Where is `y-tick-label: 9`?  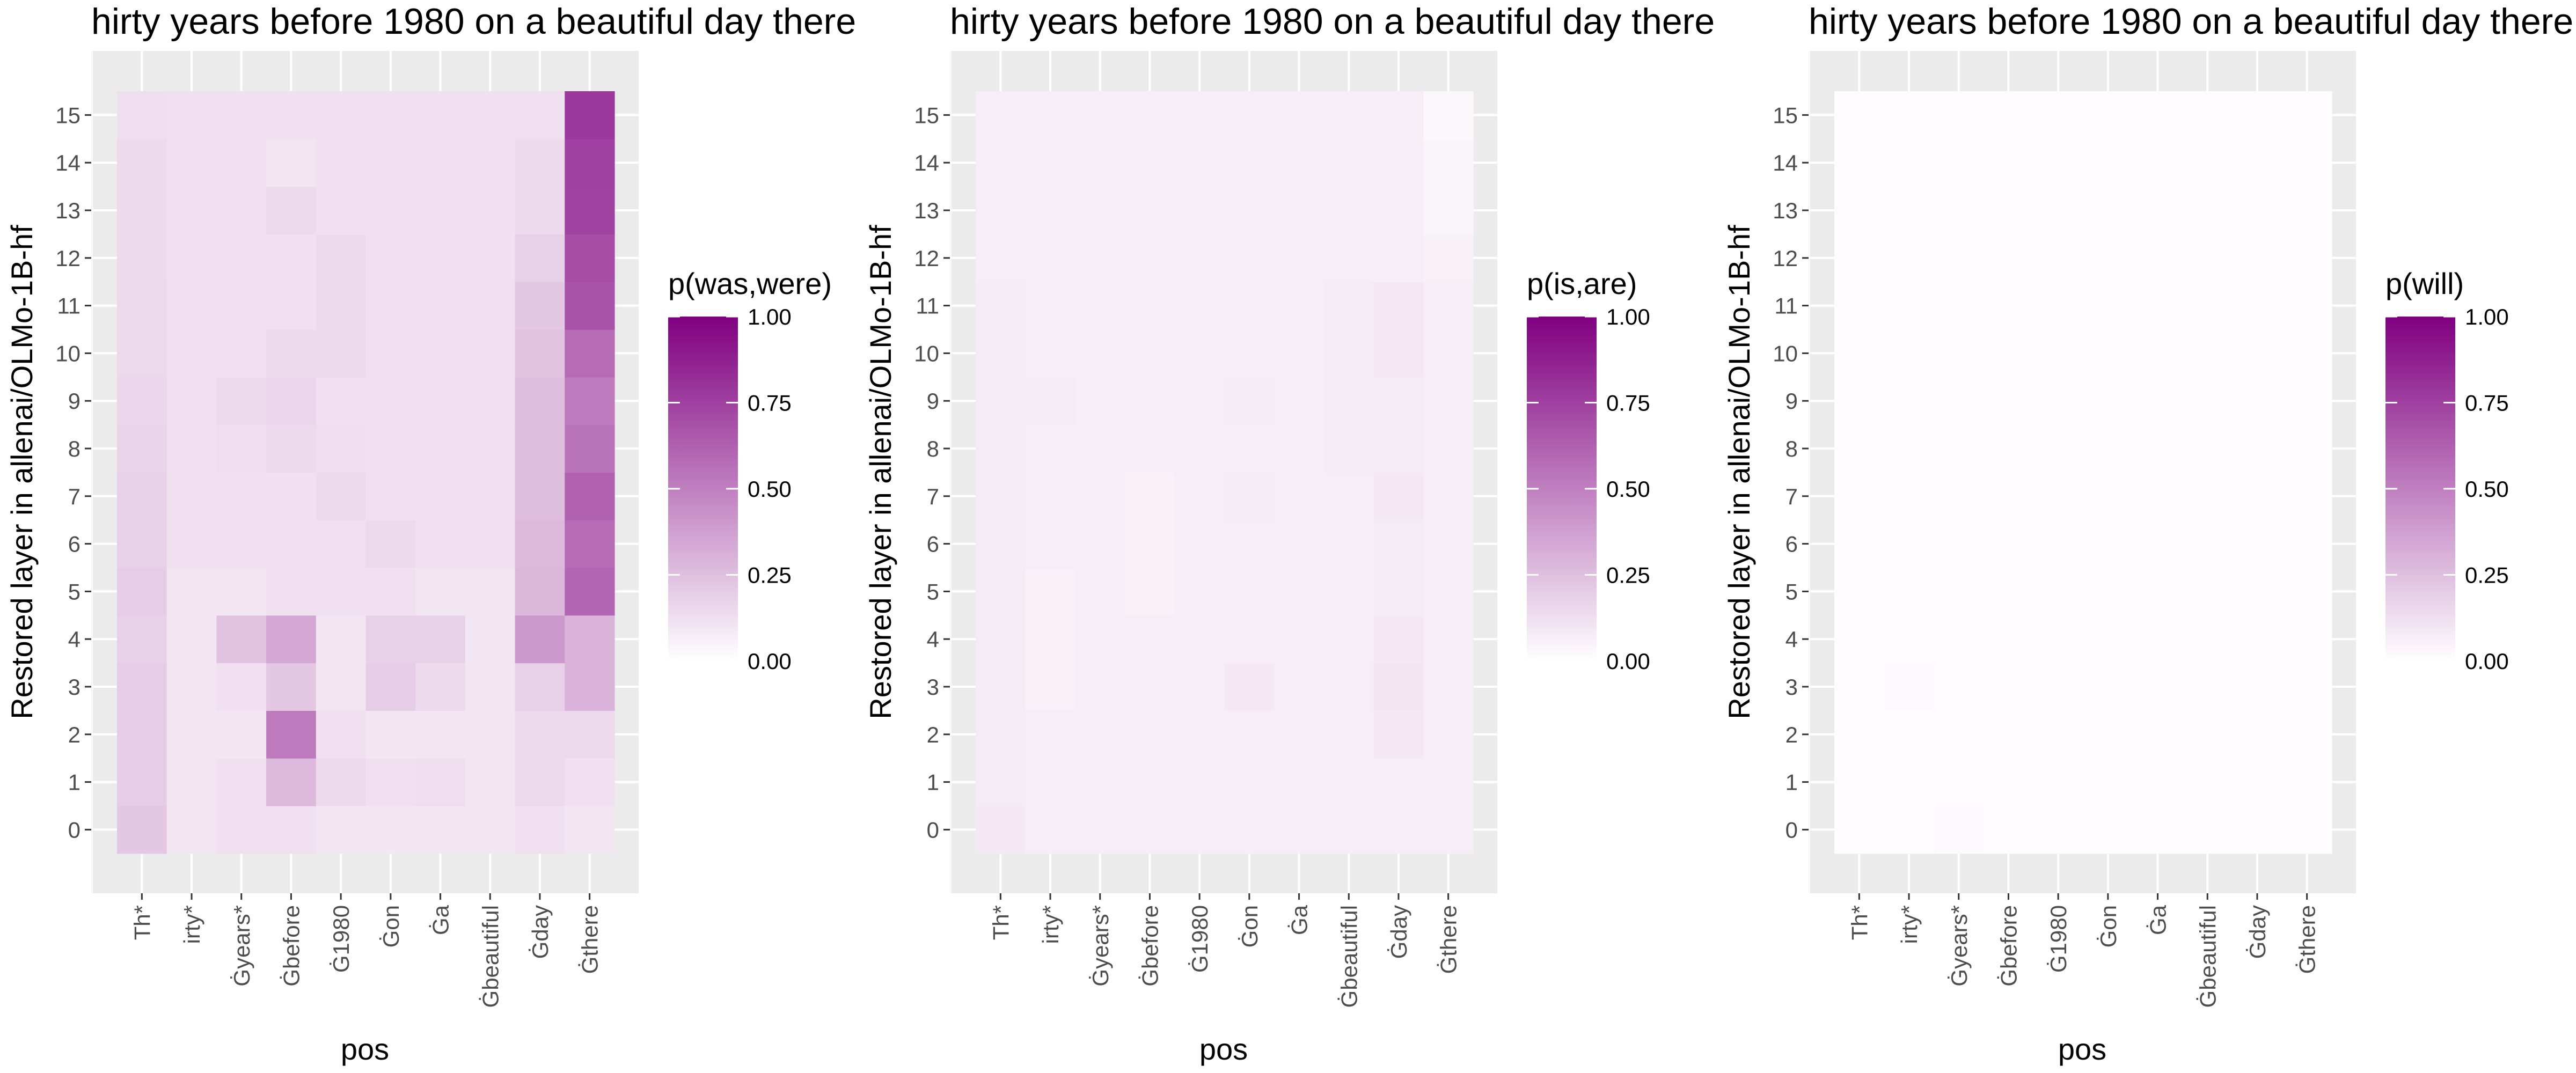 y-tick-label: 9 is located at coordinates (933, 401).